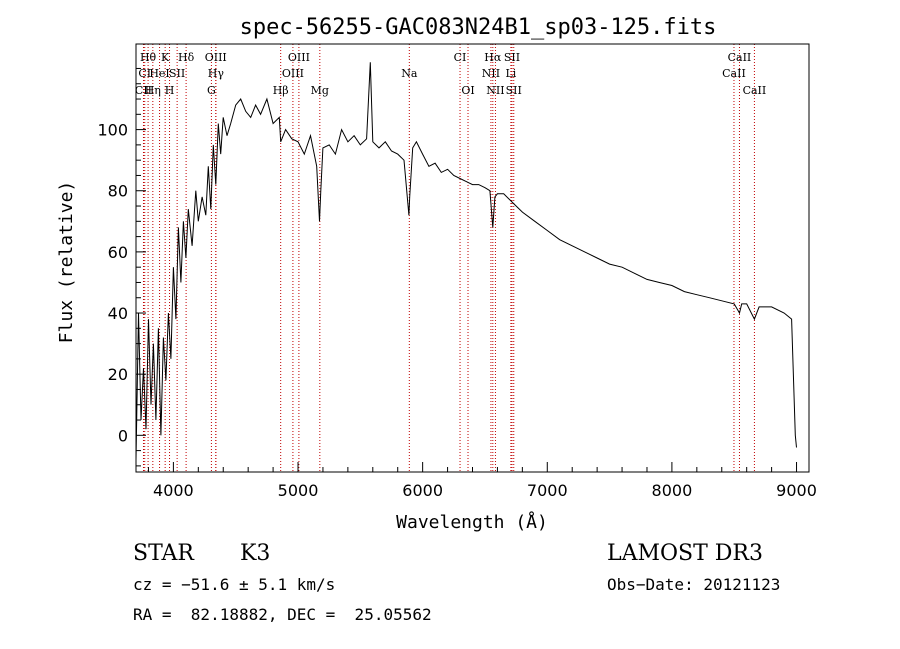  Describe the element at coordinates (320, 90) in the screenshot. I see `spectral-line-label: Mg` at that location.